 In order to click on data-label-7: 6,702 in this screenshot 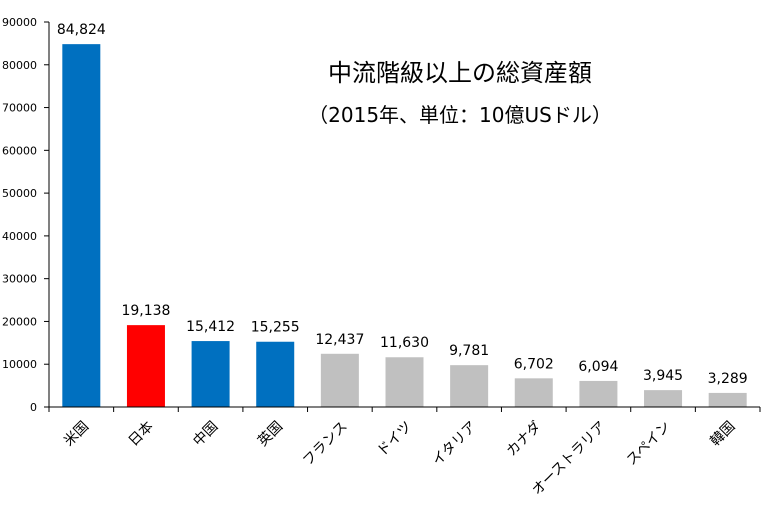, I will do `click(534, 364)`.